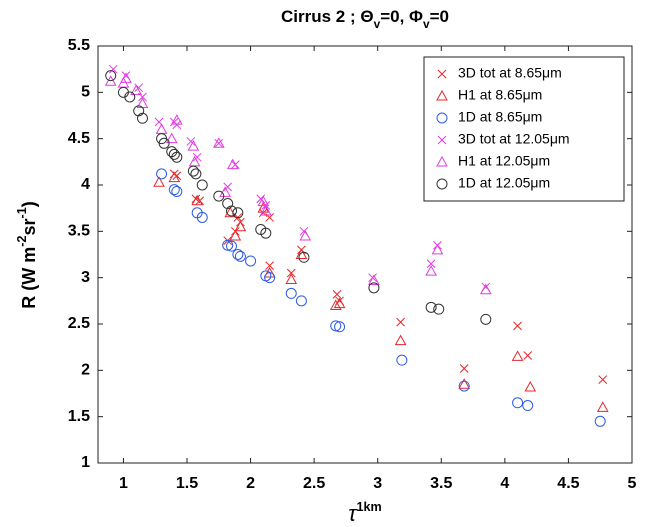 This screenshot has width=645, height=527. What do you see at coordinates (353, 513) in the screenshot?
I see `x-axis-label-part: τ` at bounding box center [353, 513].